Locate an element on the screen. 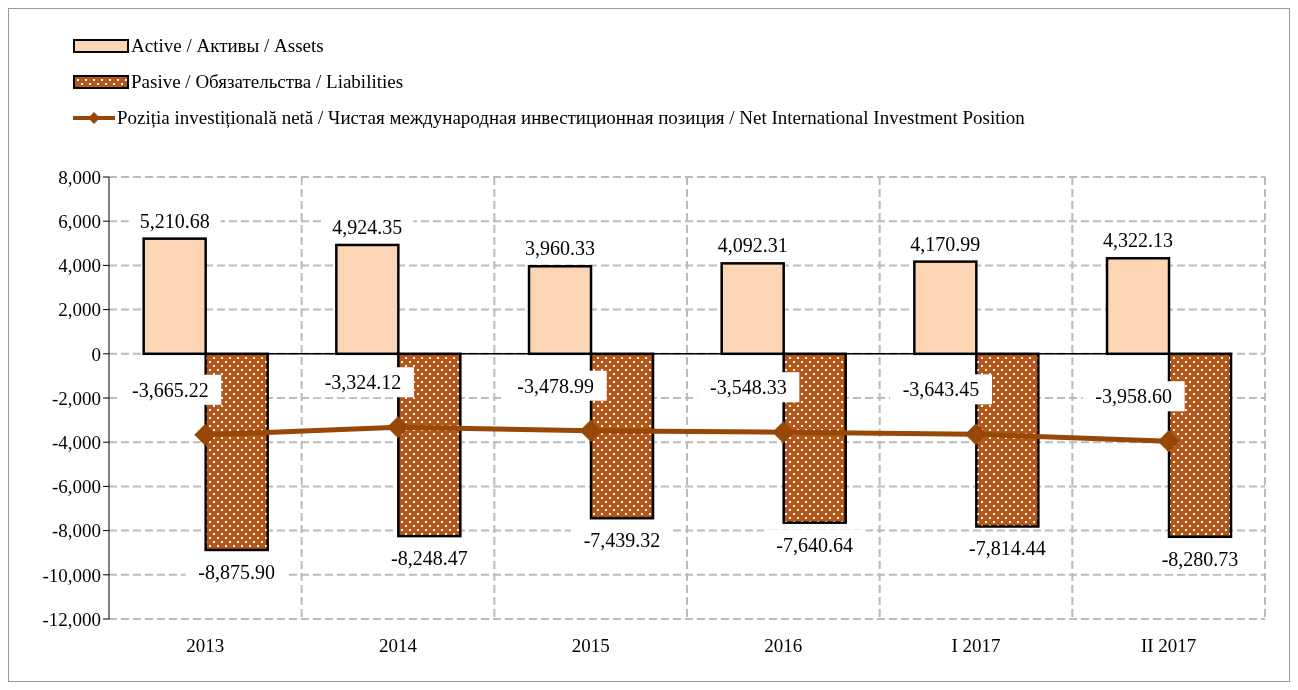  data-label: -3,324.12 is located at coordinates (363, 382).